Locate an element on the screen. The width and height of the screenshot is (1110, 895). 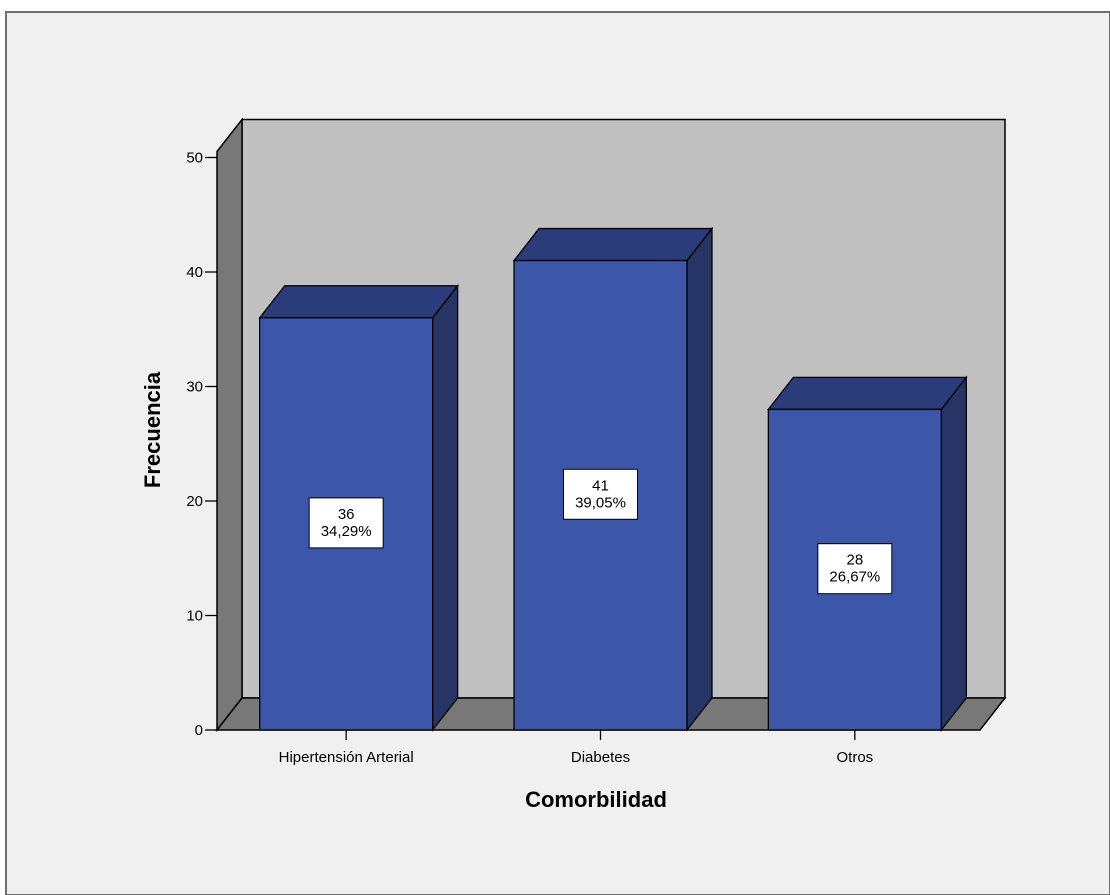
y-tick-label: 50 is located at coordinates (194, 158).